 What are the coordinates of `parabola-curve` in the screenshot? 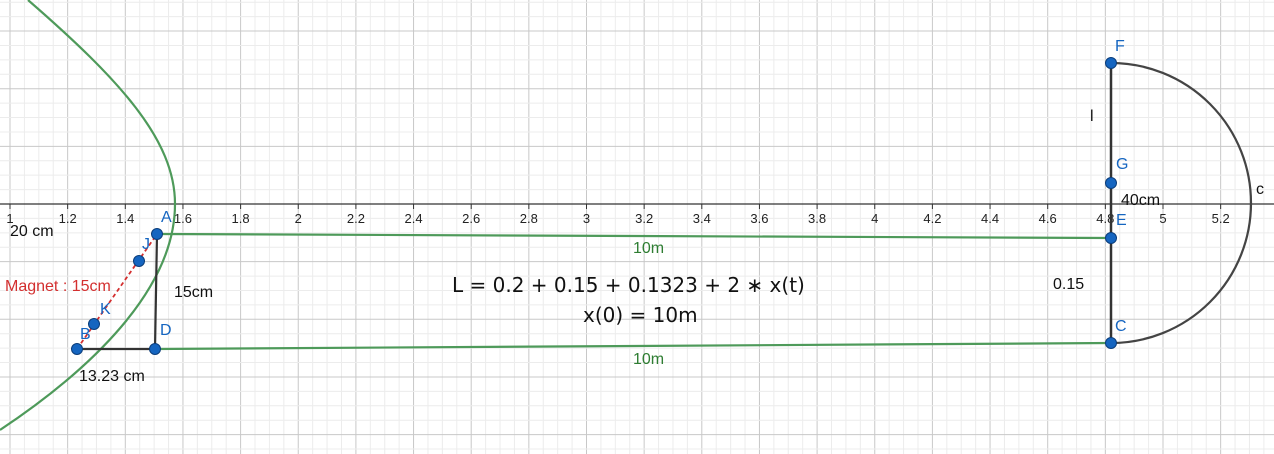 It's located at (88, 215).